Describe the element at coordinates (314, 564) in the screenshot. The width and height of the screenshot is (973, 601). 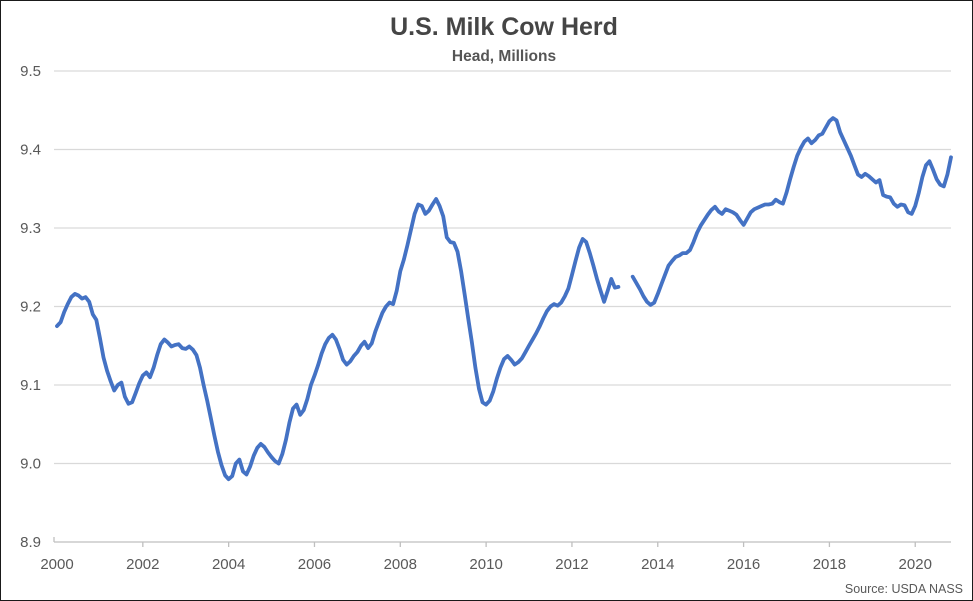
I see `x-axis-label: 2006` at that location.